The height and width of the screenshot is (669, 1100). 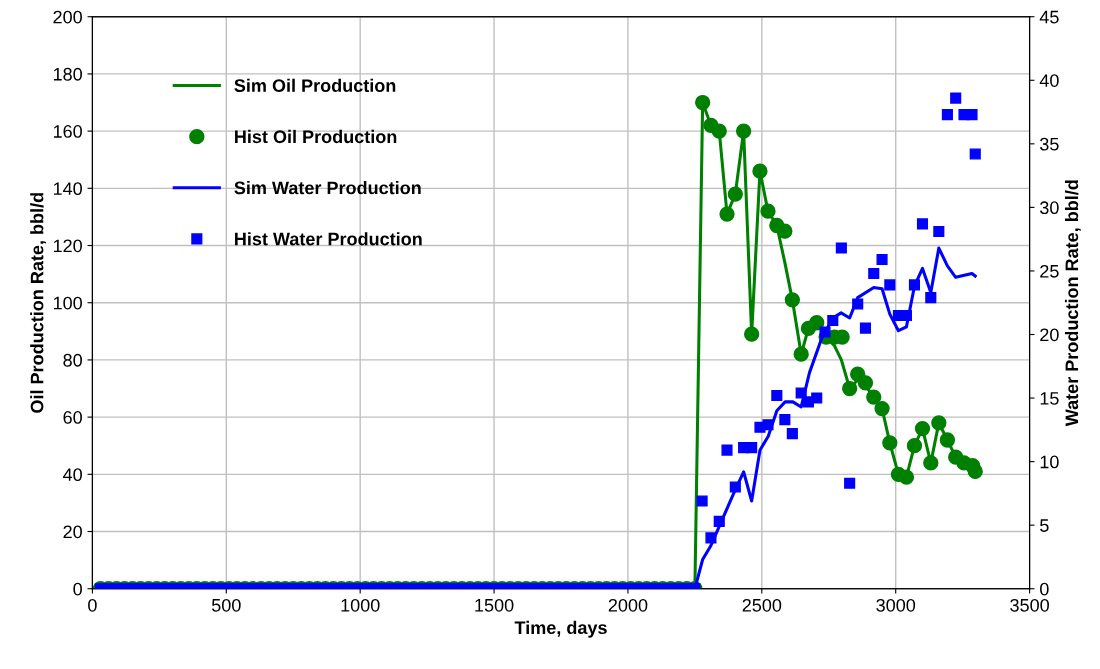 I want to click on y2-tick-label: 35, so click(x=1049, y=144).